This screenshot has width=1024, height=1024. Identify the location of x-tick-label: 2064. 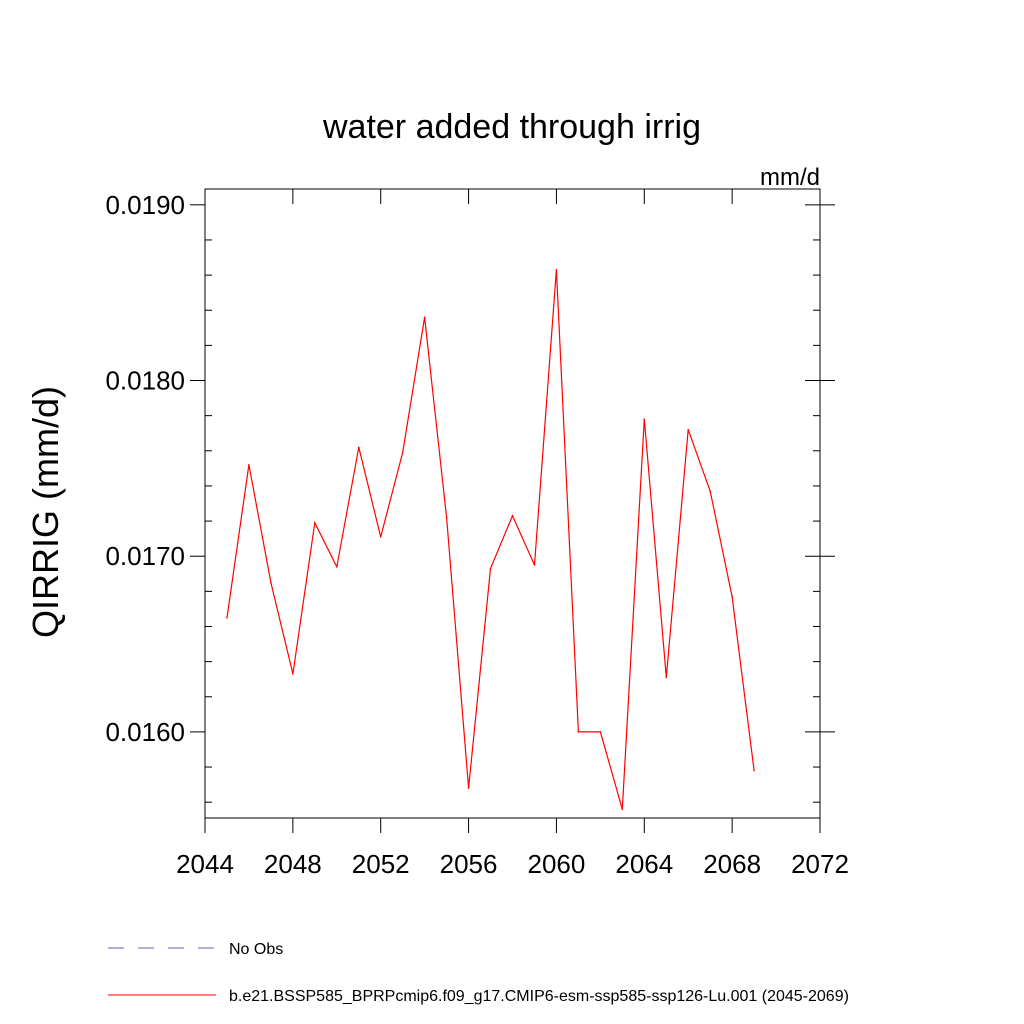
(644, 864).